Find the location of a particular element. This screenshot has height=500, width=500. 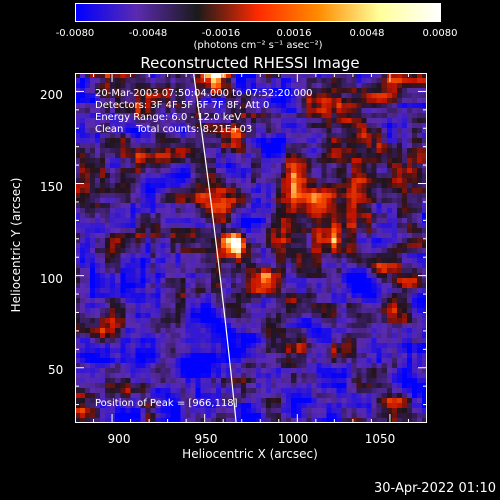

chart-title: Reconstructed RHESSI Image is located at coordinates (250, 63).